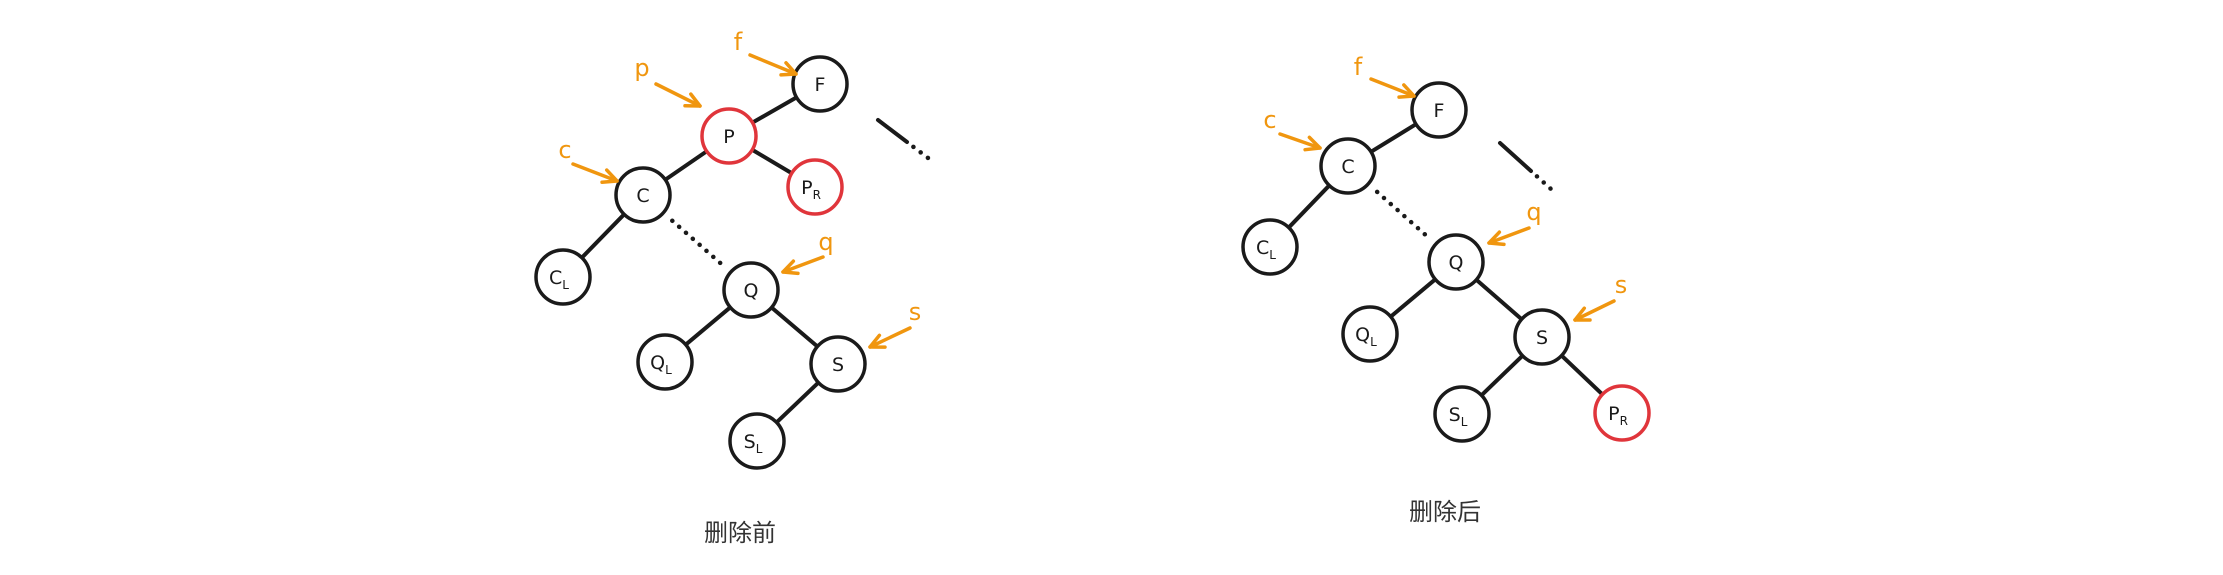 Image resolution: width=2223 pixels, height=575 pixels. I want to click on caption-before: 删除前, so click(740, 533).